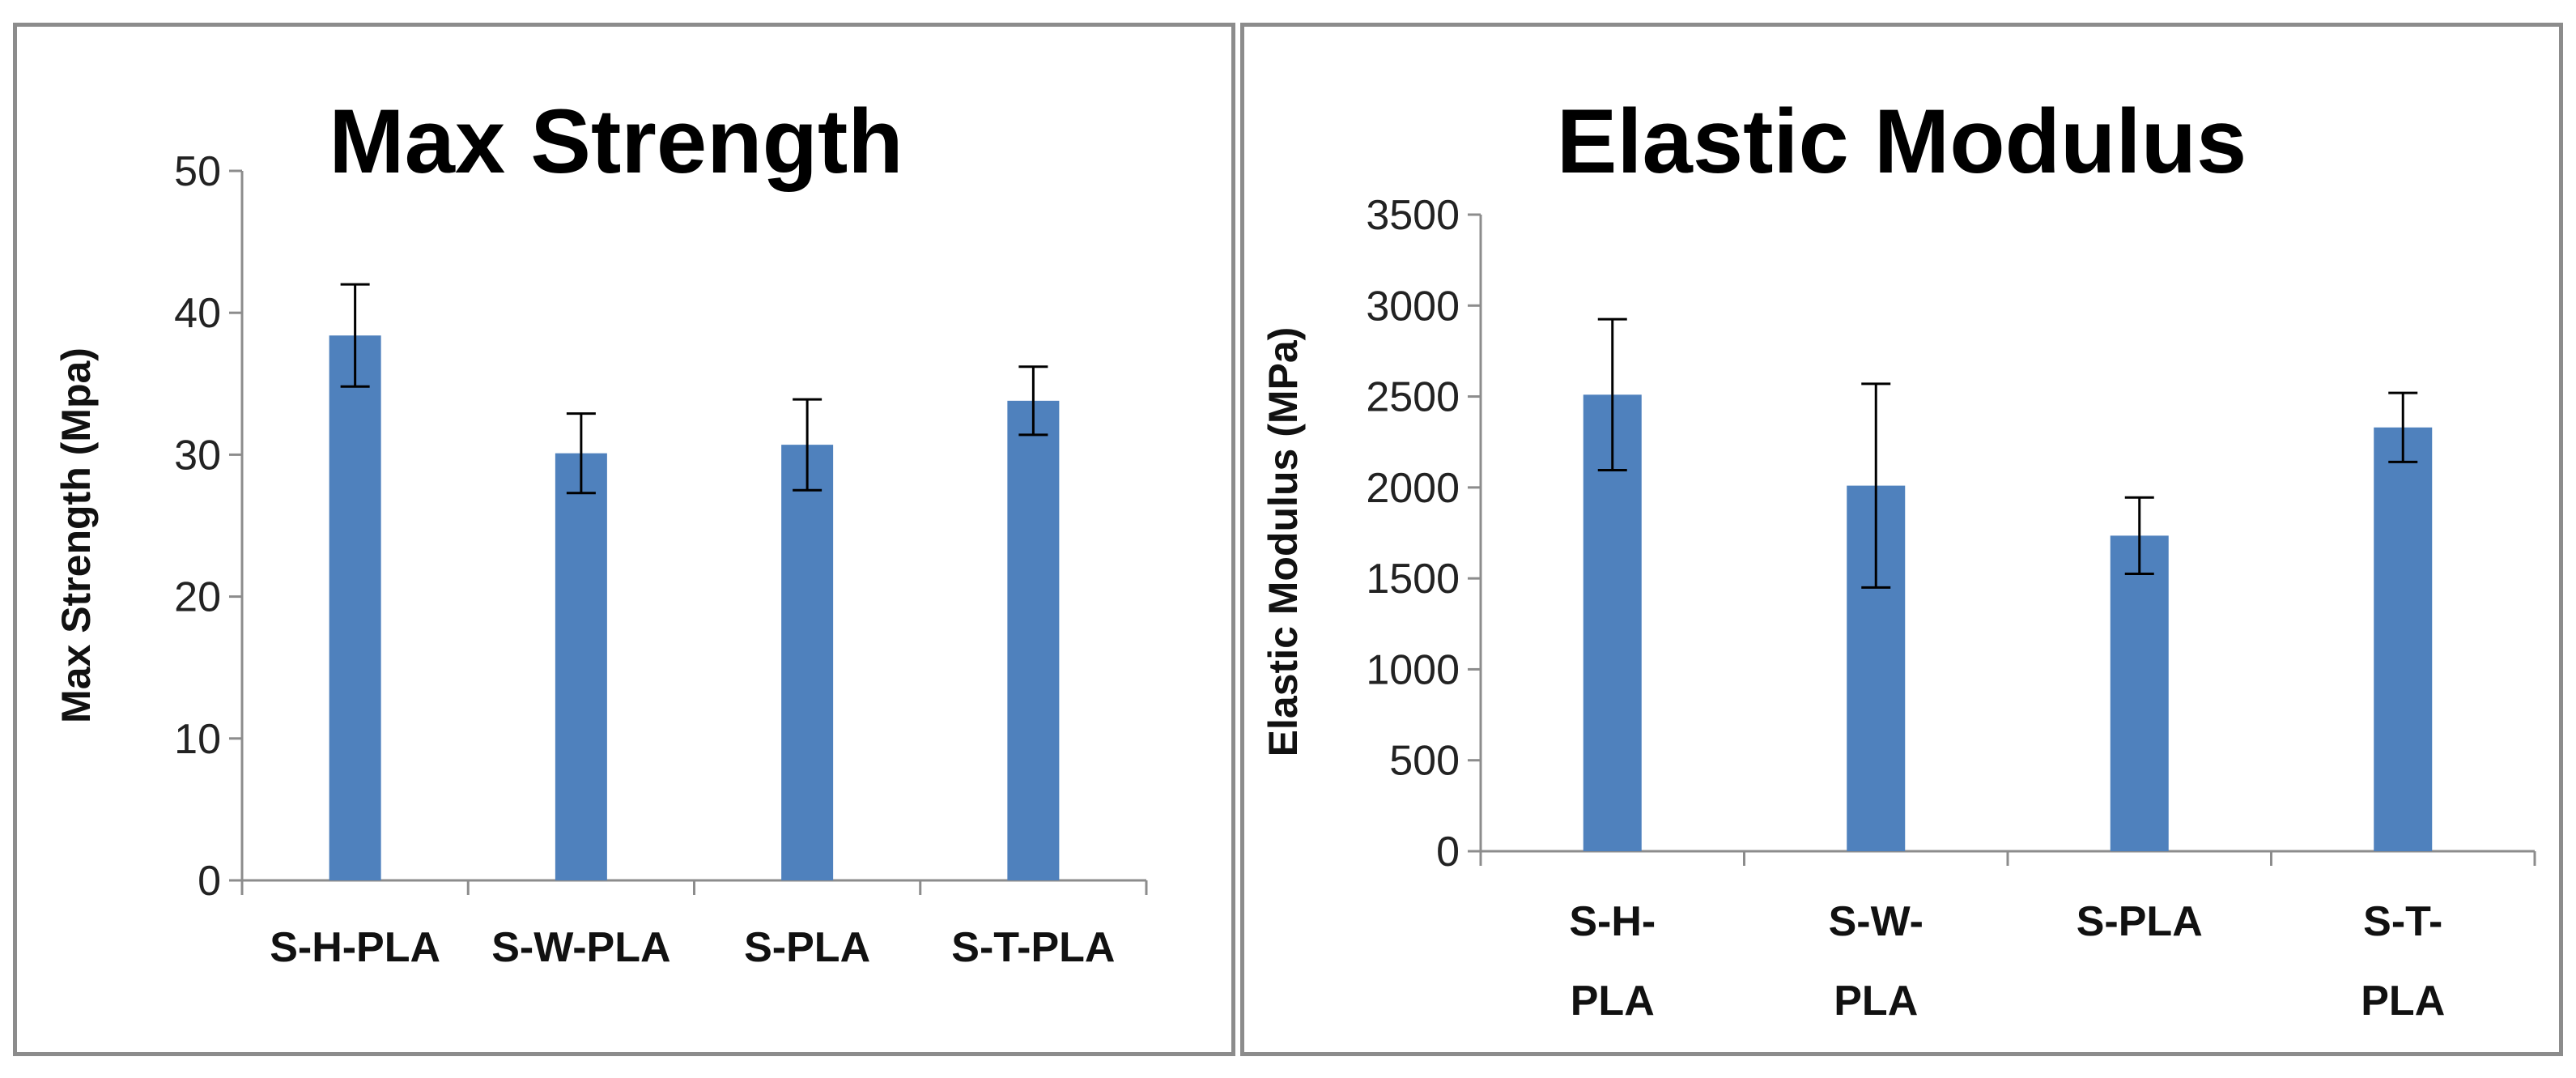  I want to click on y-tick-label: 2500, so click(1413, 397).